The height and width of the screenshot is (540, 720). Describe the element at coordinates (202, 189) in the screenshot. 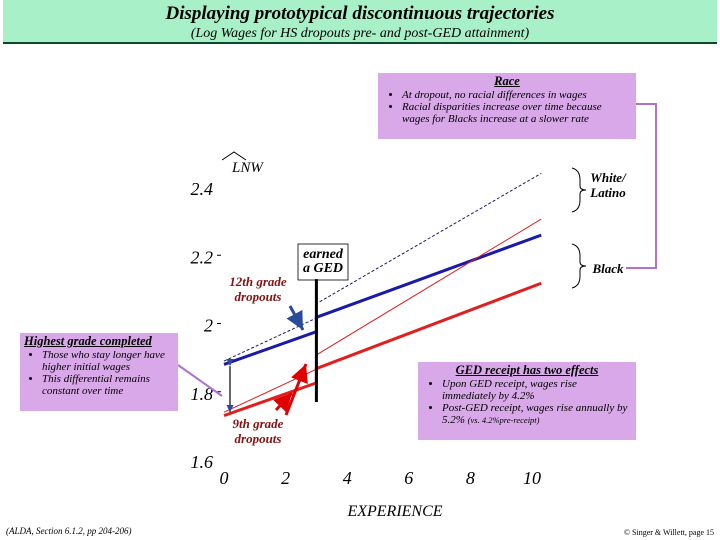

I see `y-tick-label: 2.4` at that location.